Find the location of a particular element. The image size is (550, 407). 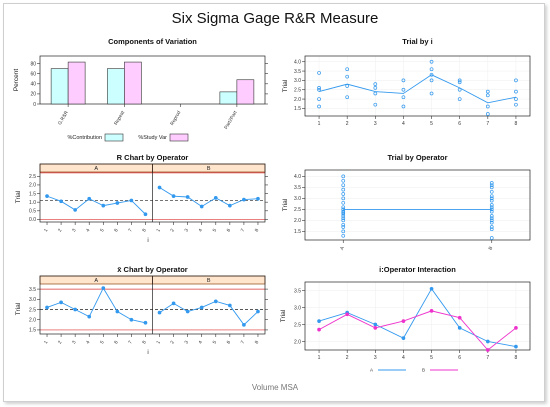

r-chart-xtick-label: 1 is located at coordinates (158, 231).